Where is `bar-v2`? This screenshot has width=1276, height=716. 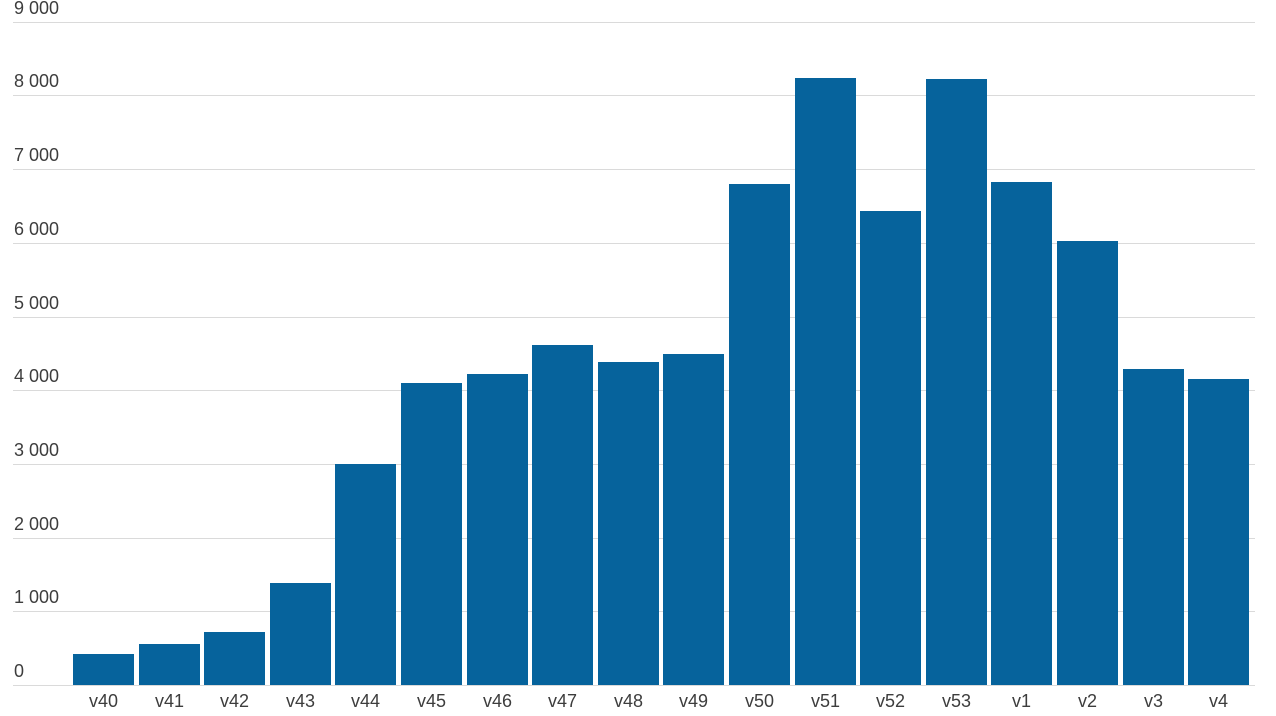 bar-v2 is located at coordinates (1087, 463).